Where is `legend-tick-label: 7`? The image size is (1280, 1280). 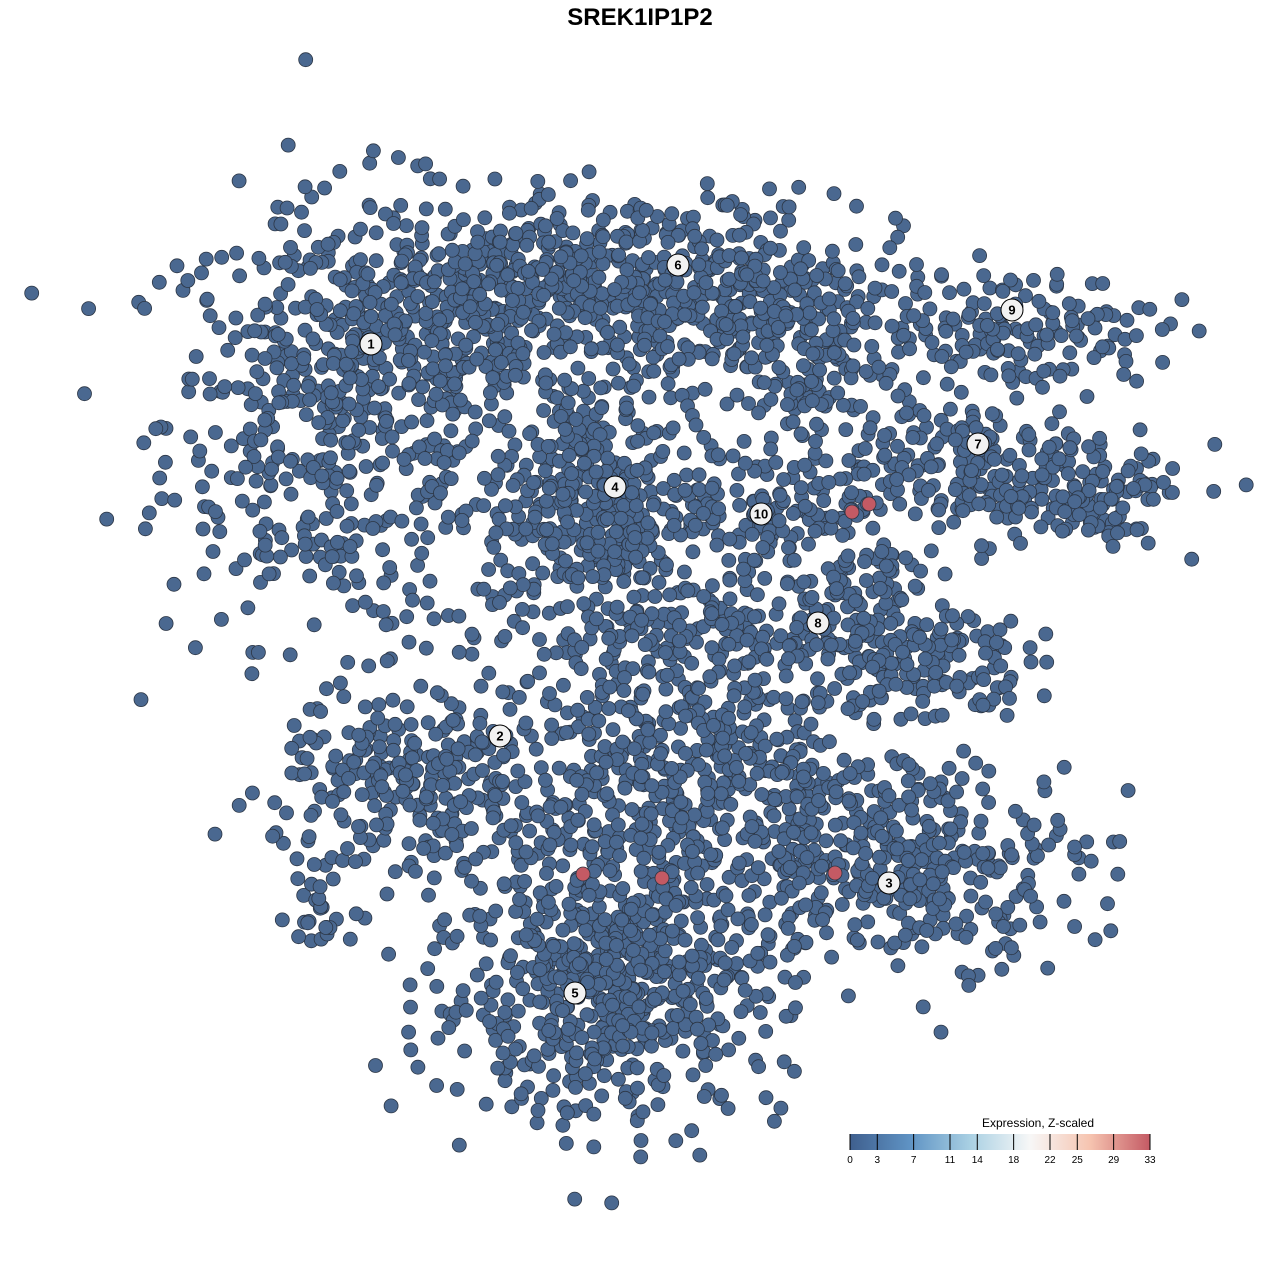
legend-tick-label: 7 is located at coordinates (914, 1160).